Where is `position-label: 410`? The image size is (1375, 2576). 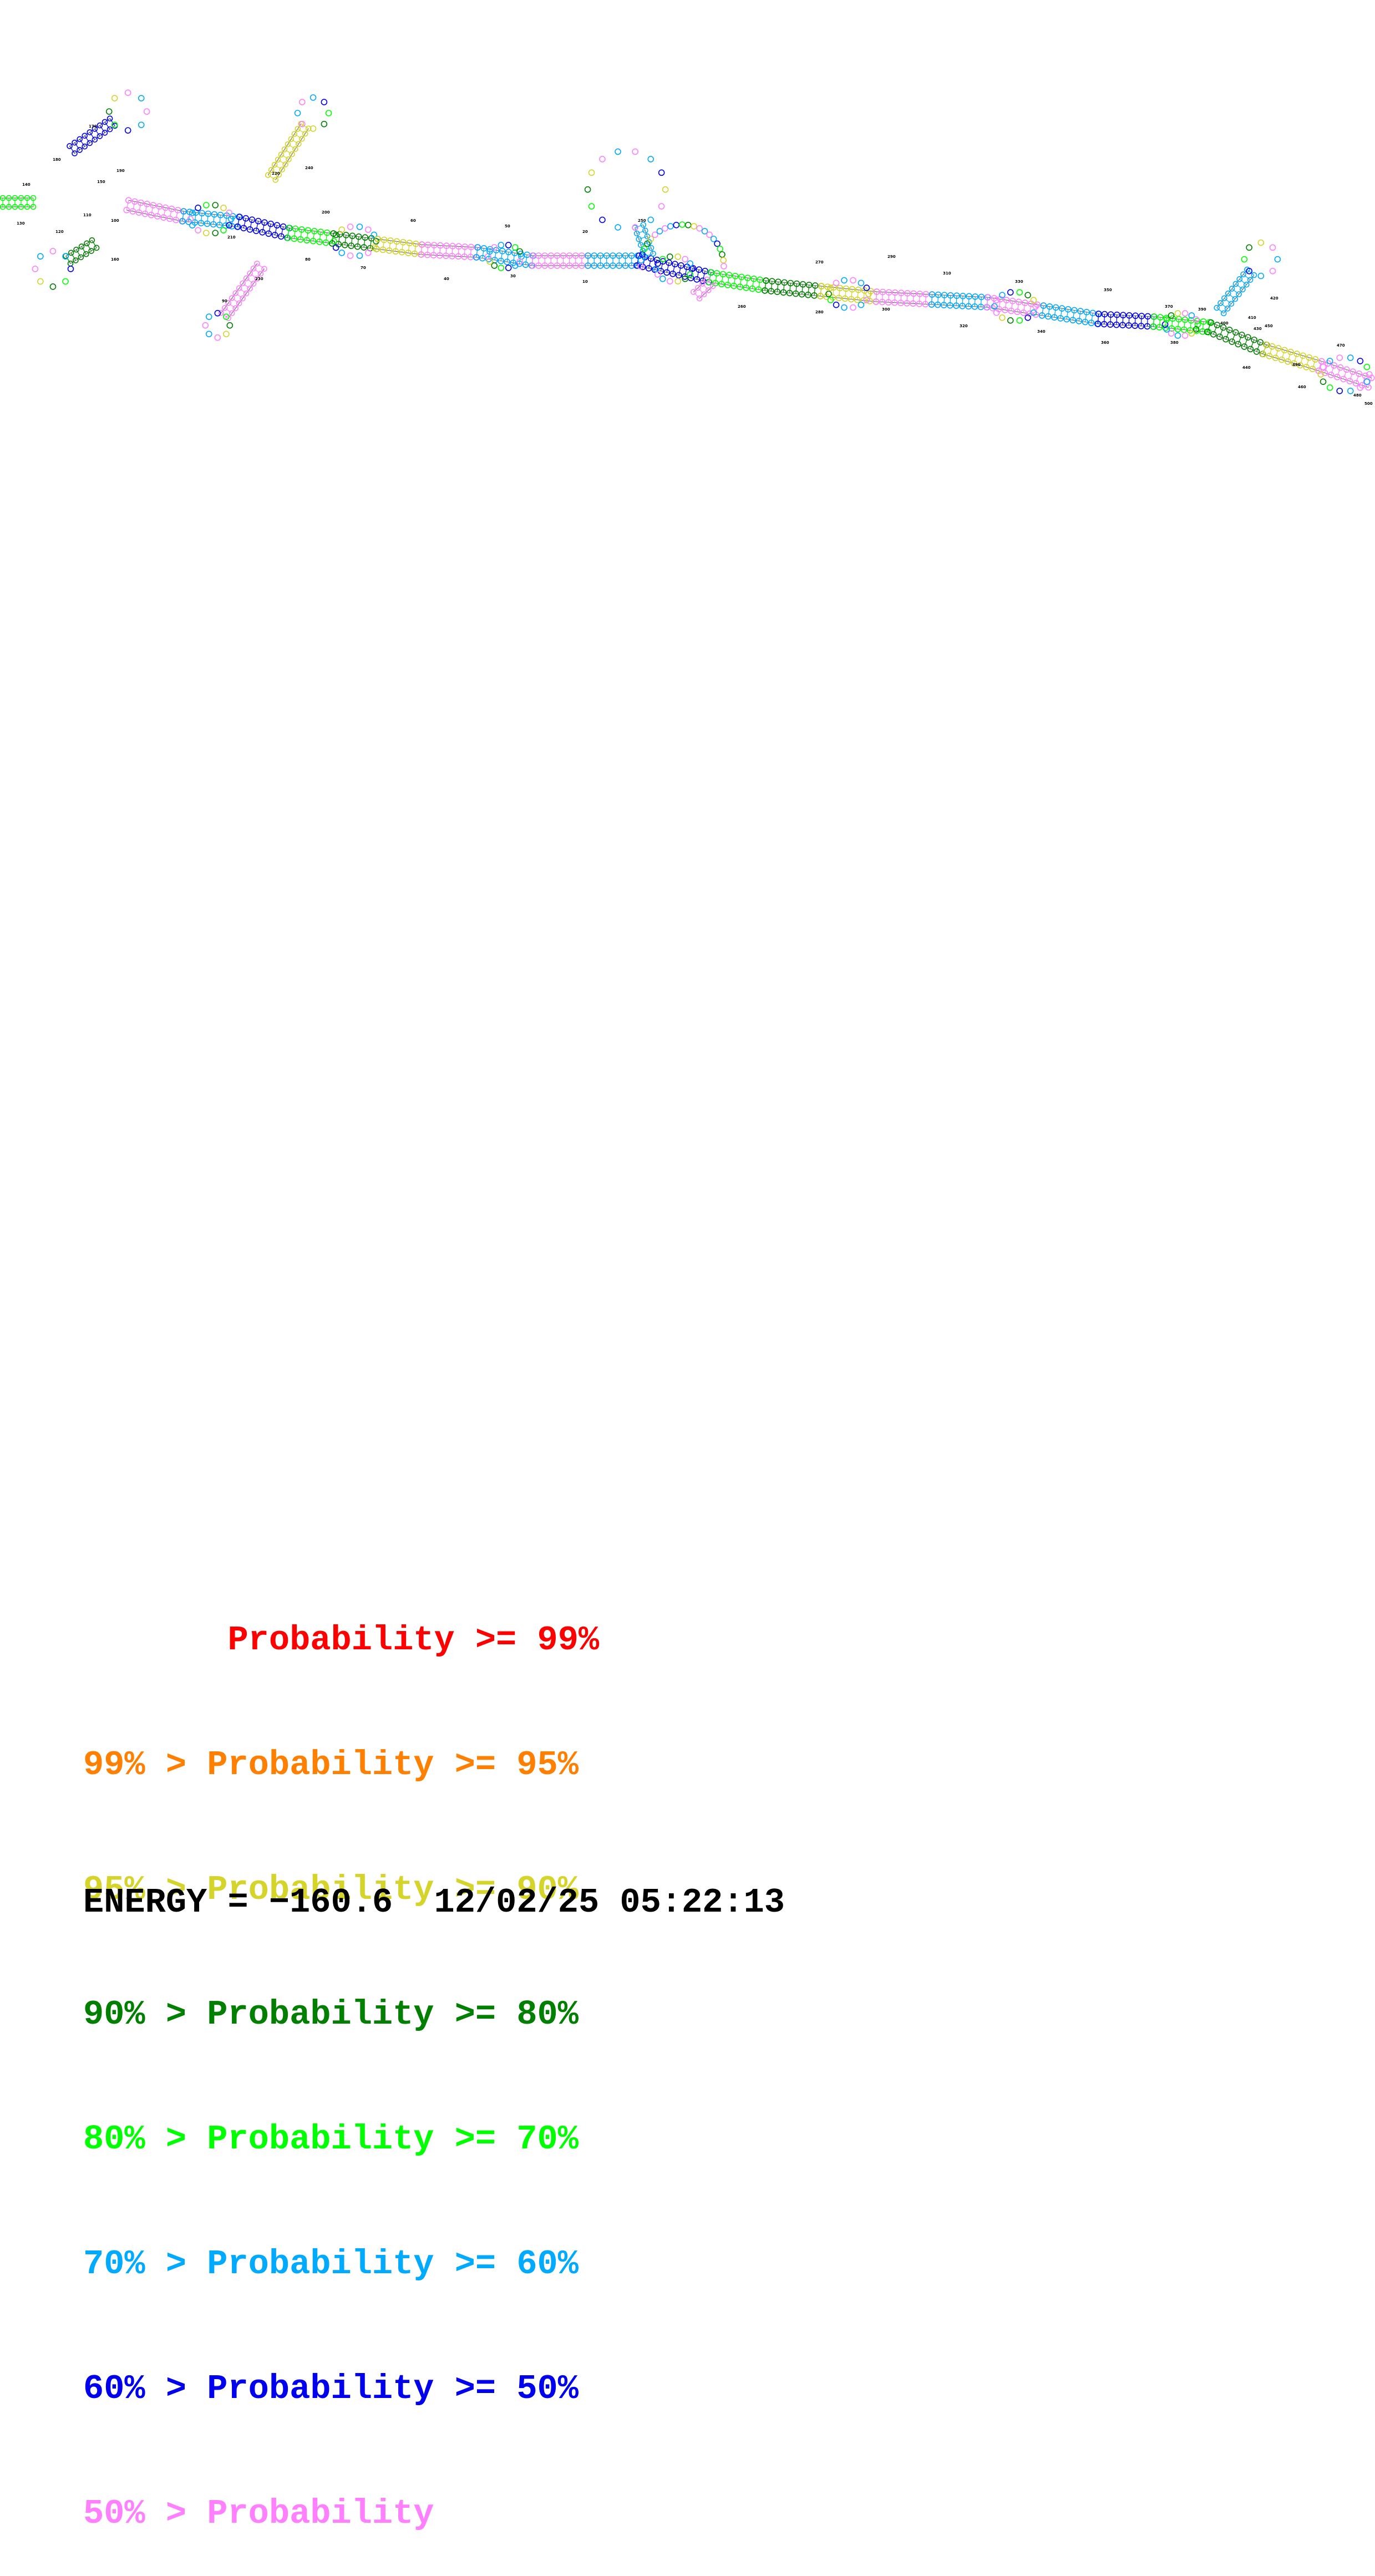
position-label: 410 is located at coordinates (1252, 318).